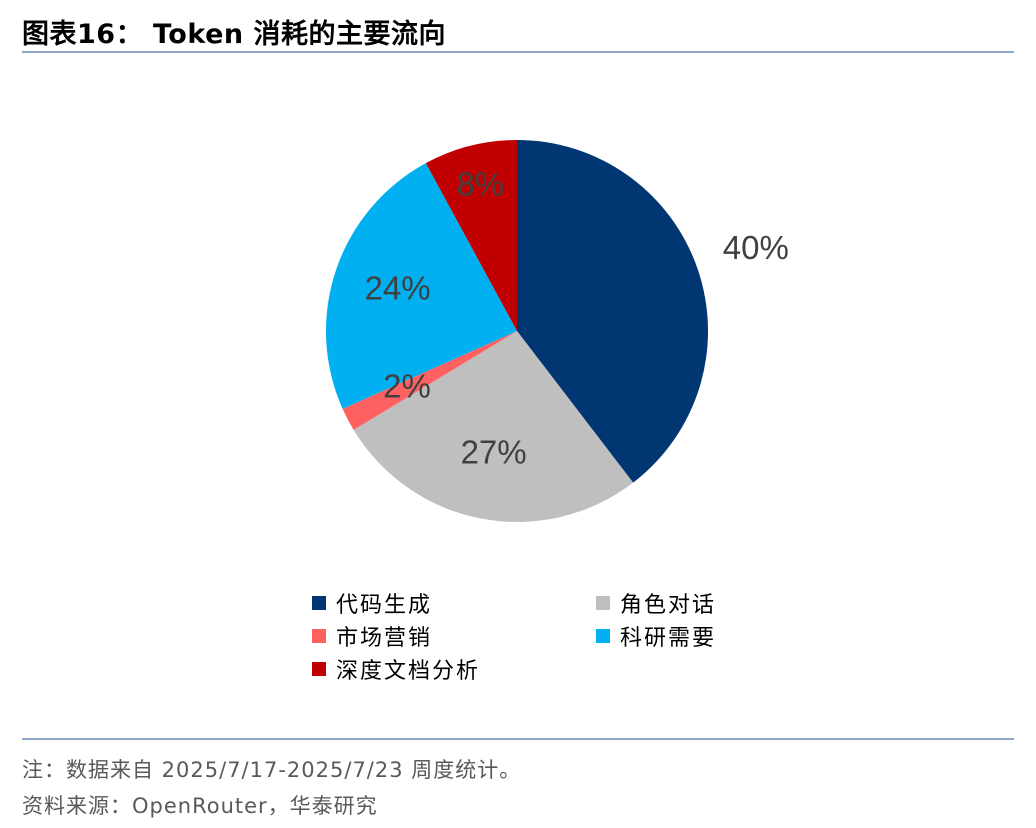 Image resolution: width=1036 pixels, height=828 pixels. I want to click on slice-marketing, so click(429, 380).